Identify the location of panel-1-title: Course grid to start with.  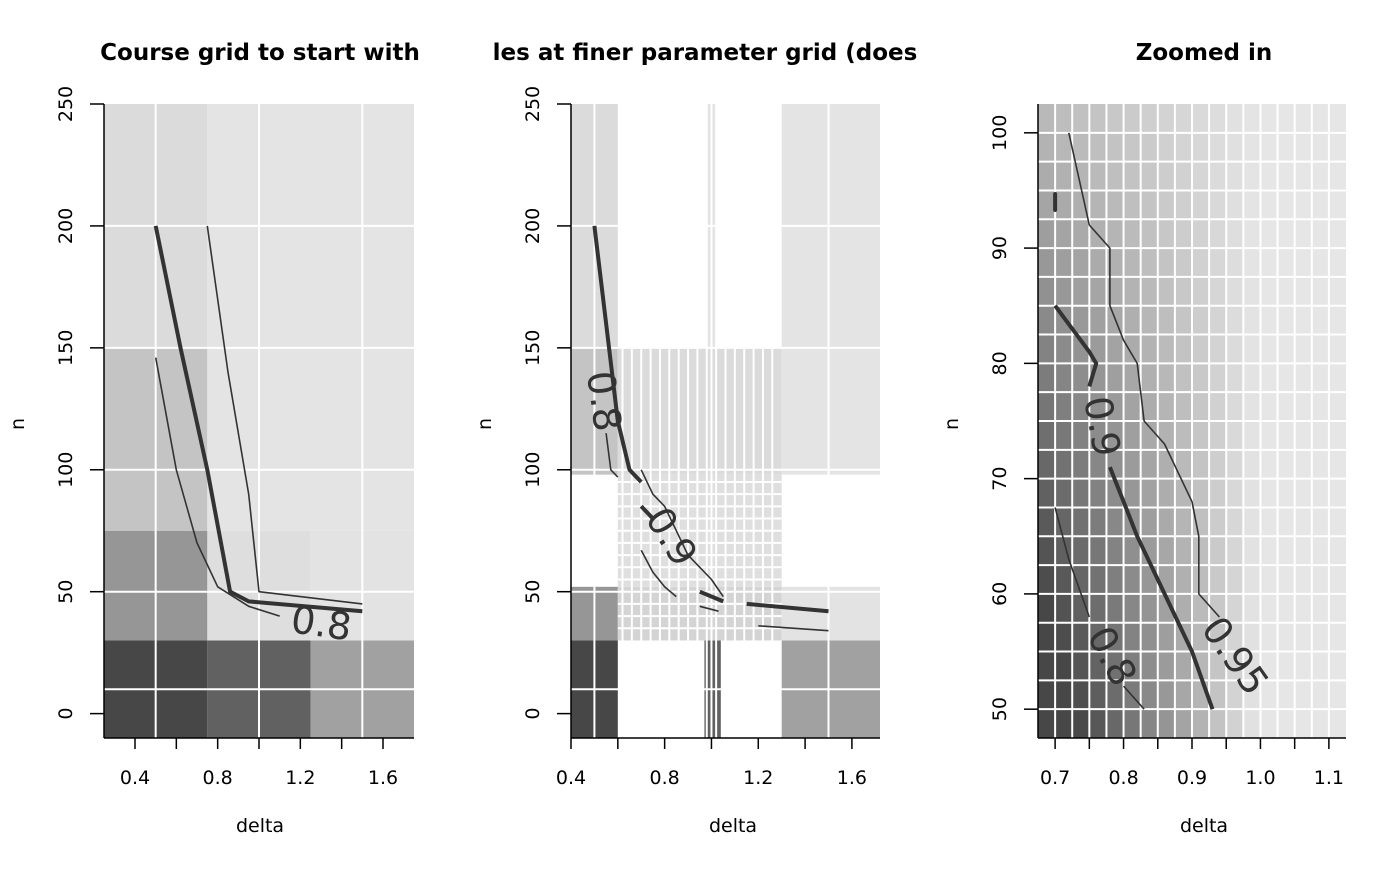
(260, 53).